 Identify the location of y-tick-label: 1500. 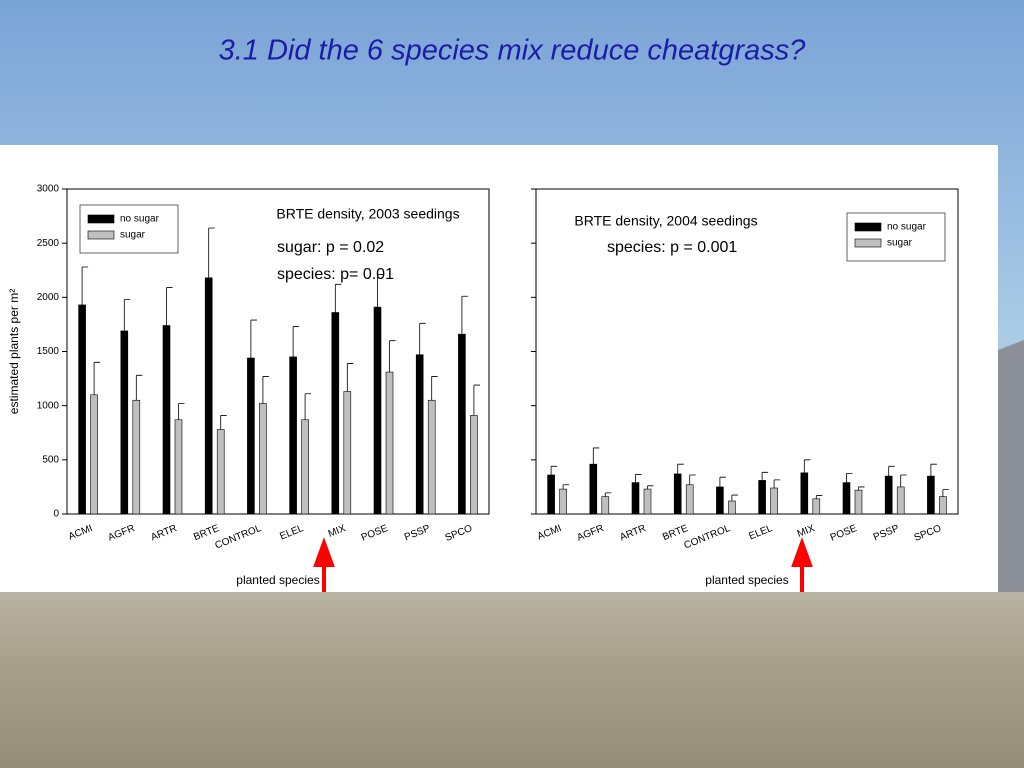
(48, 351).